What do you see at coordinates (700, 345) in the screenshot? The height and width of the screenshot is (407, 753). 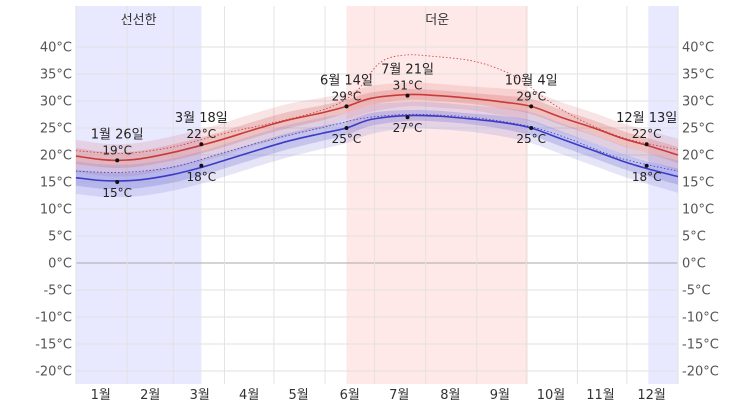 I see `y-tick-right: -15°C` at bounding box center [700, 345].